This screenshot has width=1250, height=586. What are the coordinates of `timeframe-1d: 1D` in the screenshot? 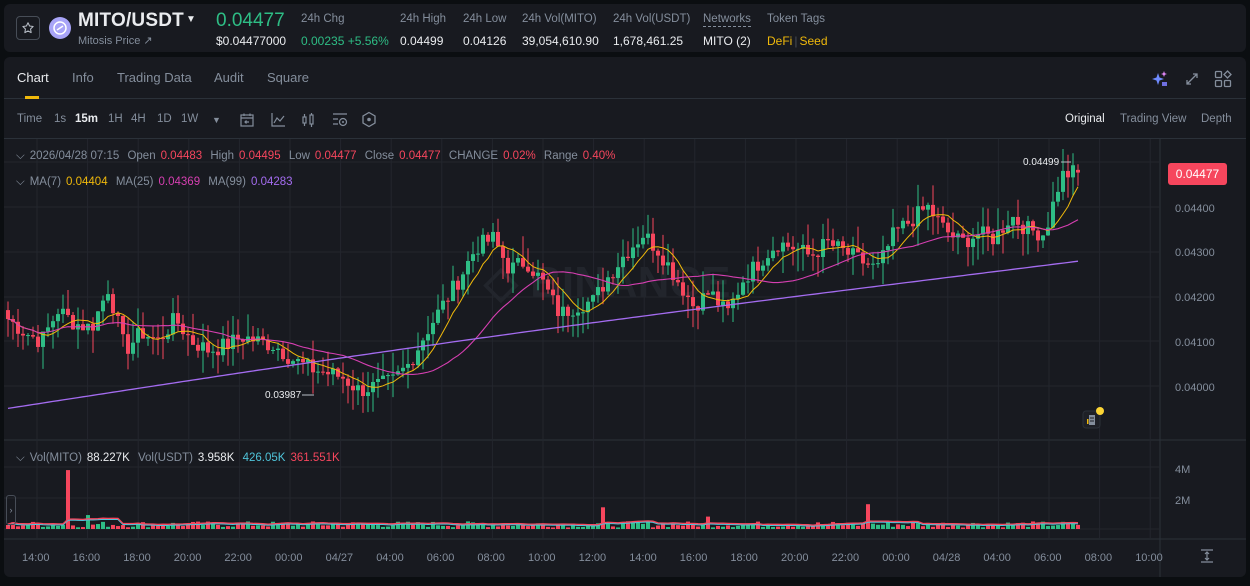 It's located at (164, 119).